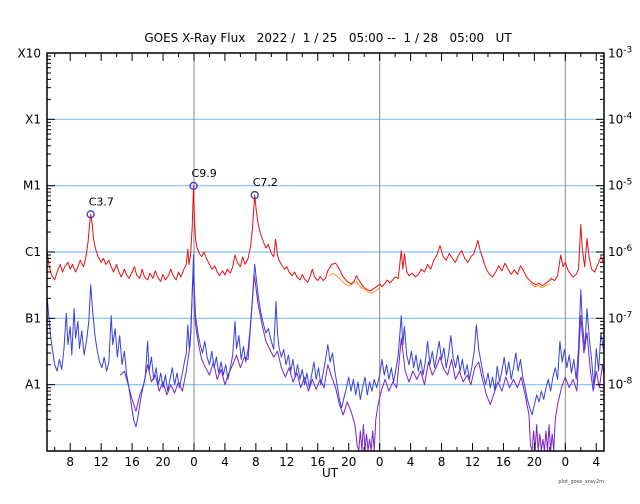  I want to click on y-left-label: X10, so click(30, 54).